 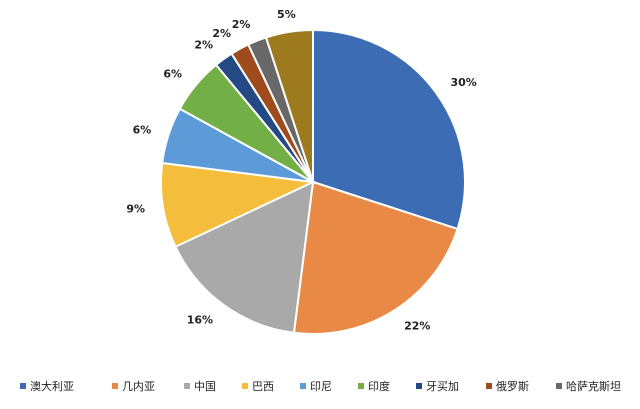 I want to click on slice-value-label: 16%, so click(x=200, y=320).